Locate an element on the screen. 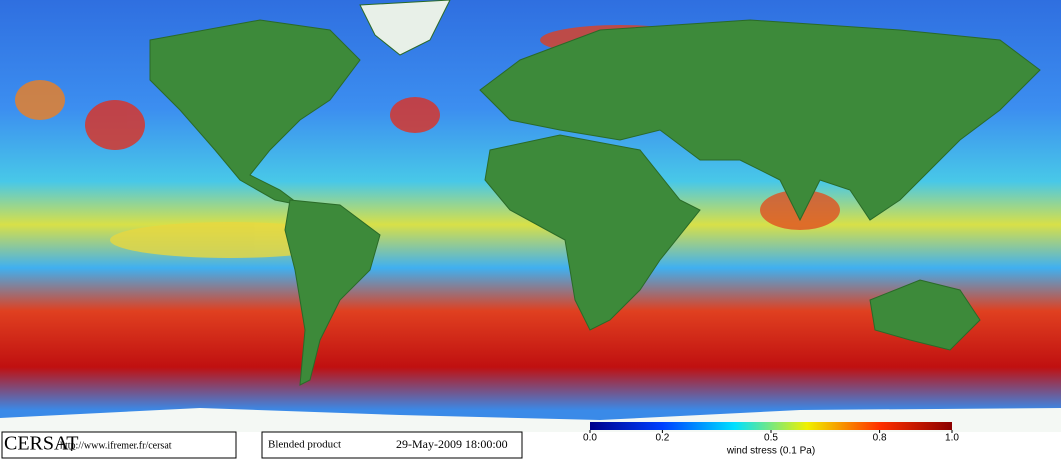 The height and width of the screenshot is (467, 1061). product-box is located at coordinates (392, 445).